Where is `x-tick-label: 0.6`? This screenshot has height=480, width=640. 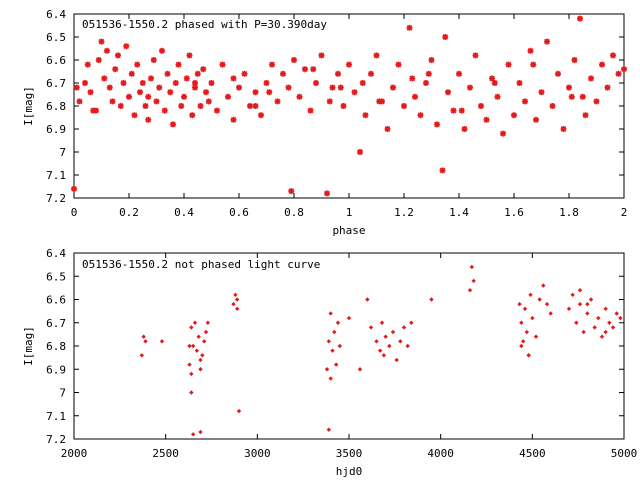 x-tick-label: 0.6 is located at coordinates (239, 212).